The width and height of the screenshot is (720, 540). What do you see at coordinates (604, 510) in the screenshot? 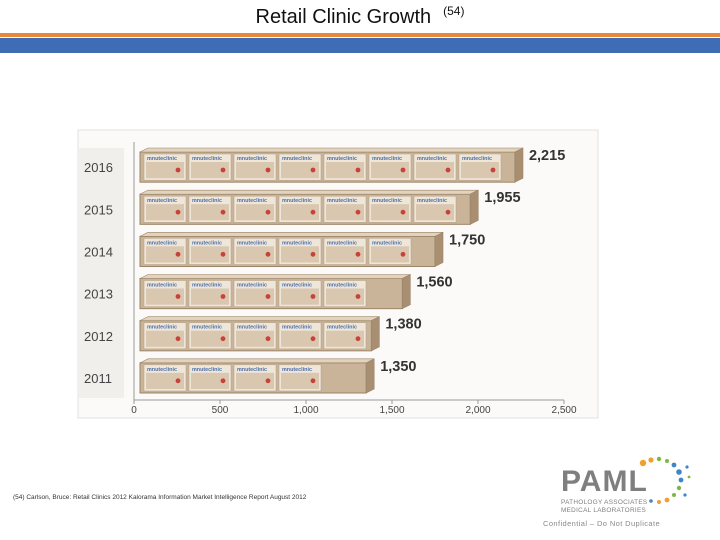
I see `logo-line-2: MEDICAL LABORATORIES` at bounding box center [604, 510].